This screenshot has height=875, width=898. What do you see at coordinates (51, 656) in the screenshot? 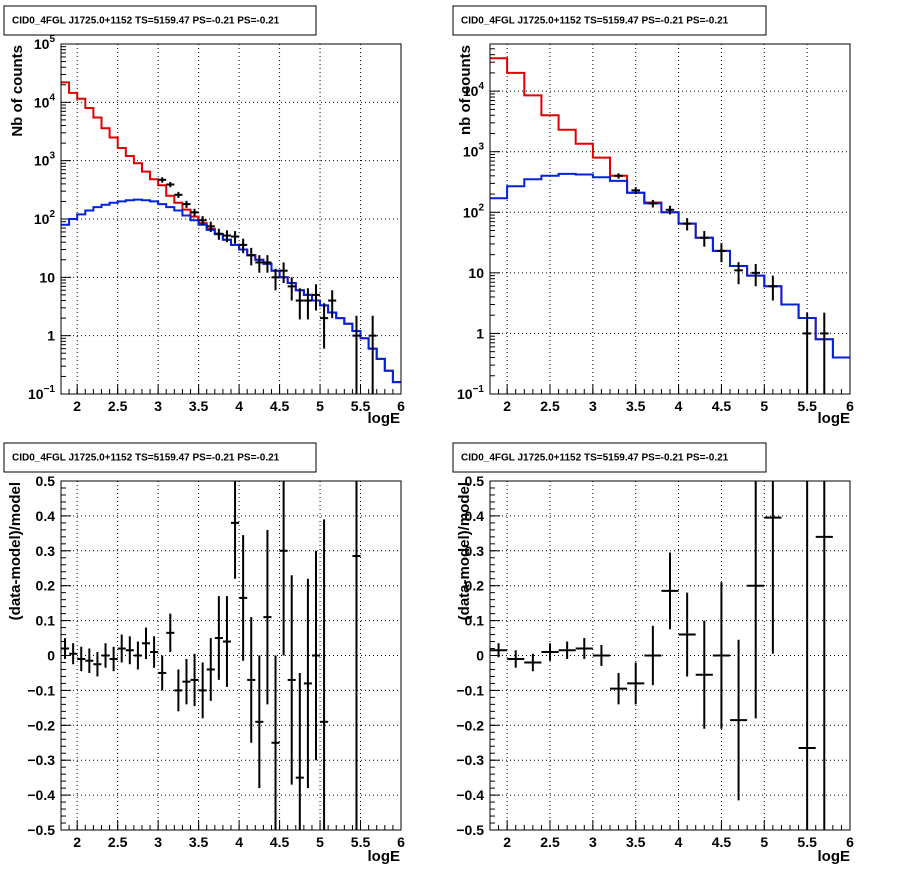
I see `y-tick-label: 0` at bounding box center [51, 656].